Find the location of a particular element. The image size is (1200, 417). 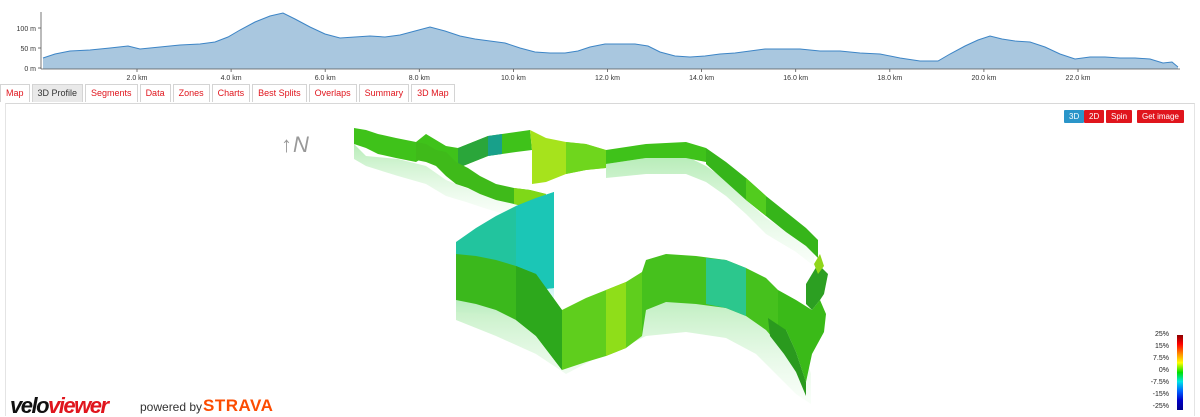

route-wall-south is located at coordinates (642, 325).